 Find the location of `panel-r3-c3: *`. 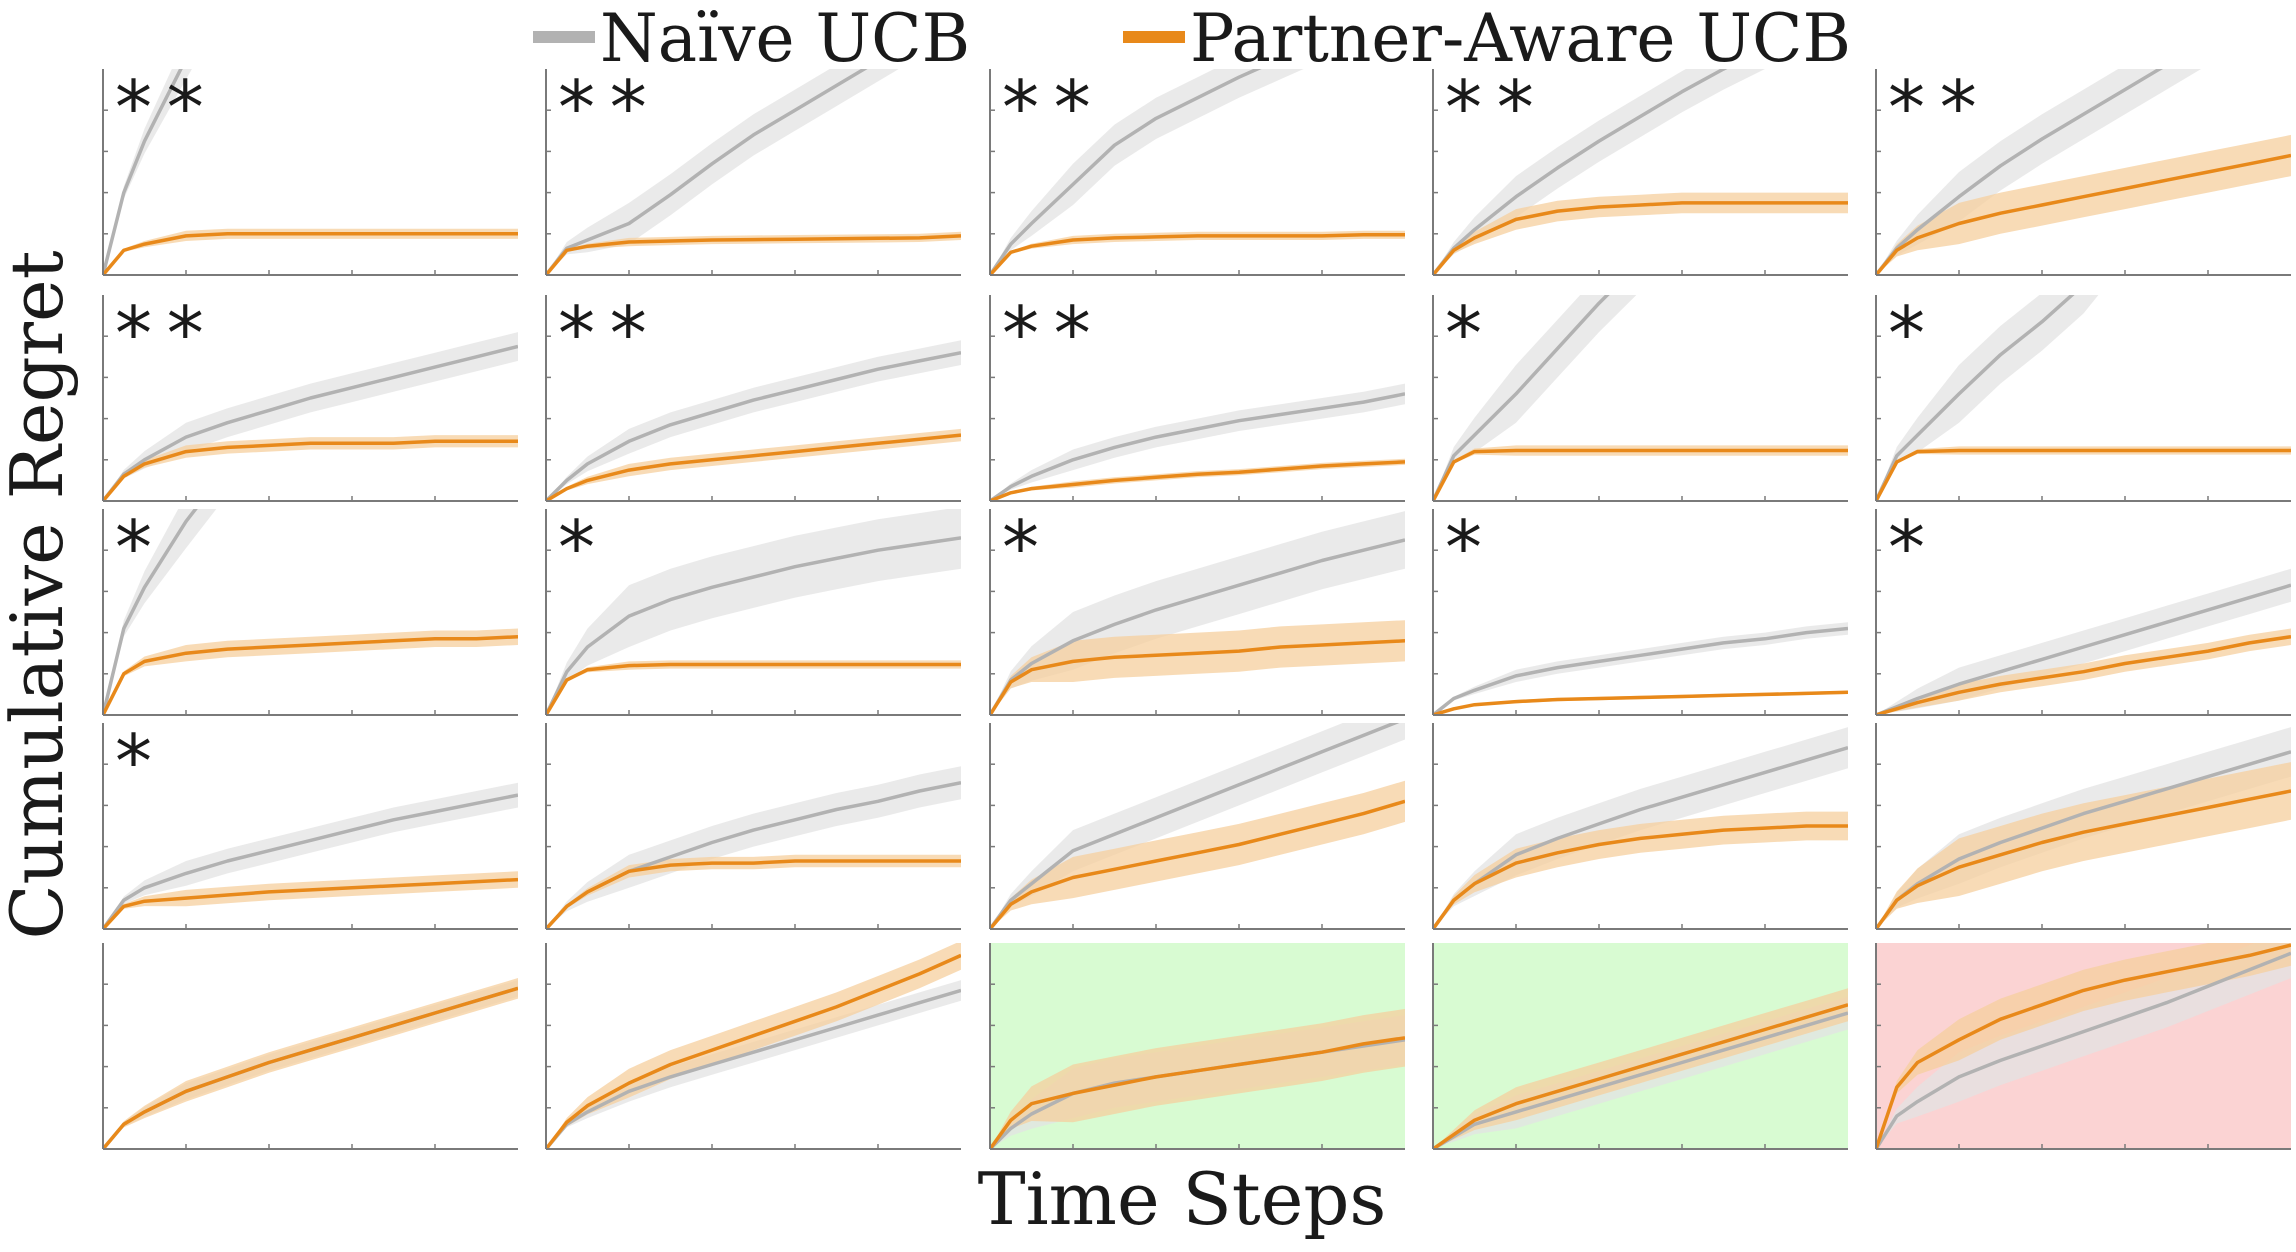

panel-r3-c3: * is located at coordinates (1197, 610).